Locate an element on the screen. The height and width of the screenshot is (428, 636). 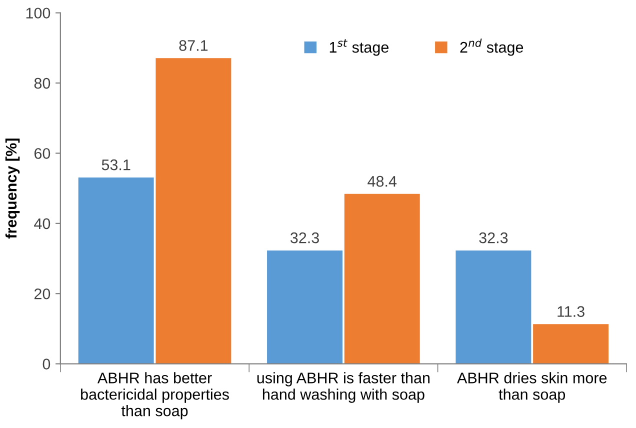
y-tick-label: 40 is located at coordinates (42, 224).